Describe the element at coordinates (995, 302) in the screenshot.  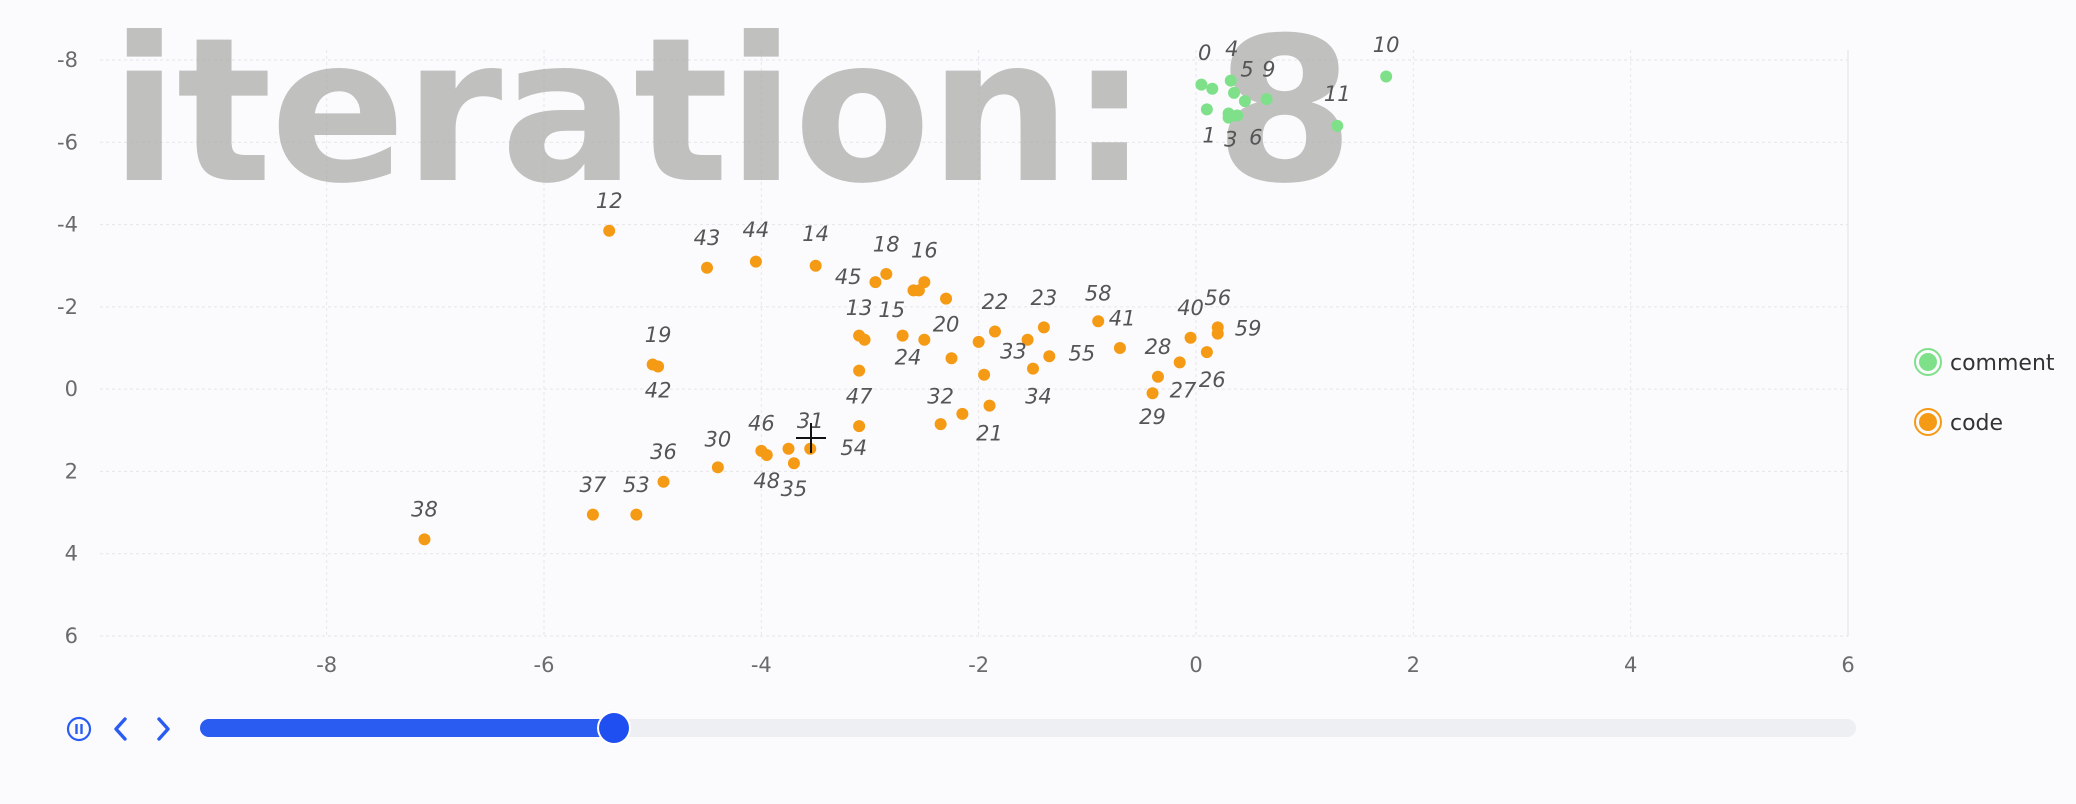
I see `point-label: 22` at that location.